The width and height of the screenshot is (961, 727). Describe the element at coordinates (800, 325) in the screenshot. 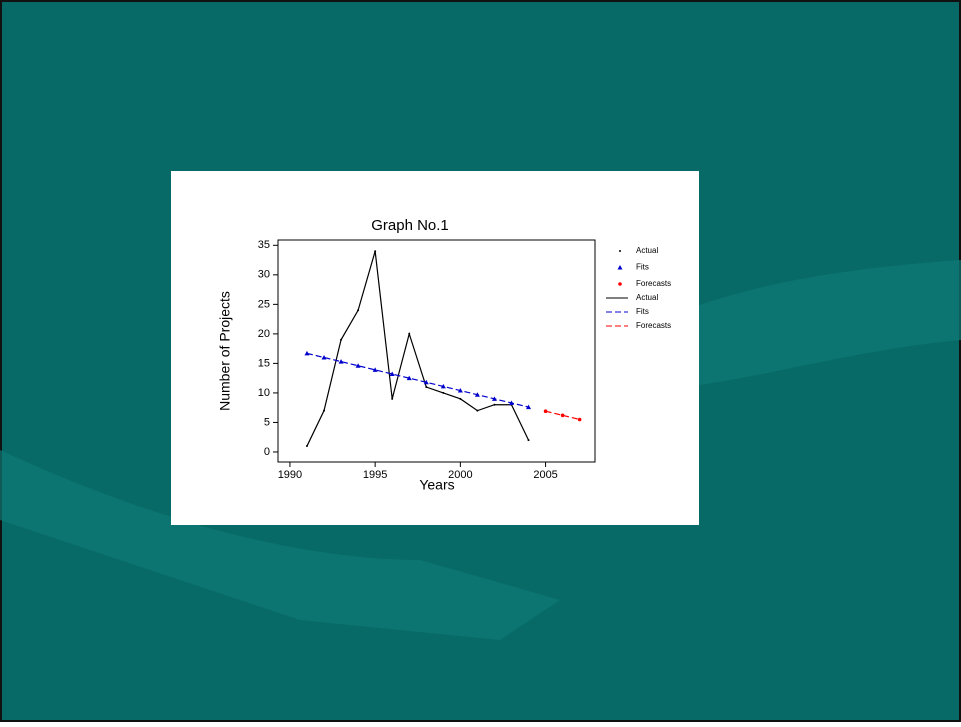

I see `decoration` at that location.